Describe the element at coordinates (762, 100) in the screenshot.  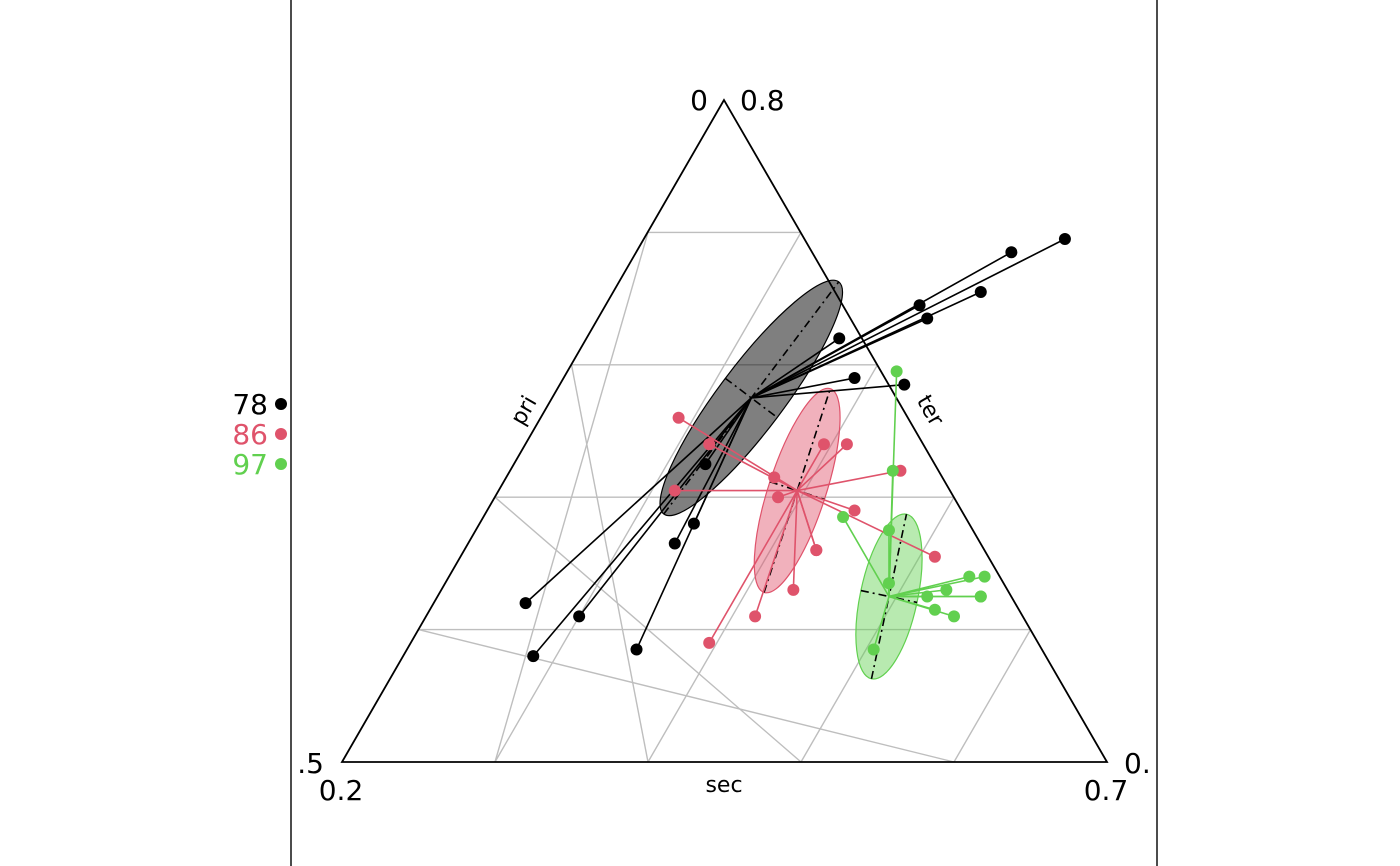
I see `corner-label-top-right: 0.8` at that location.